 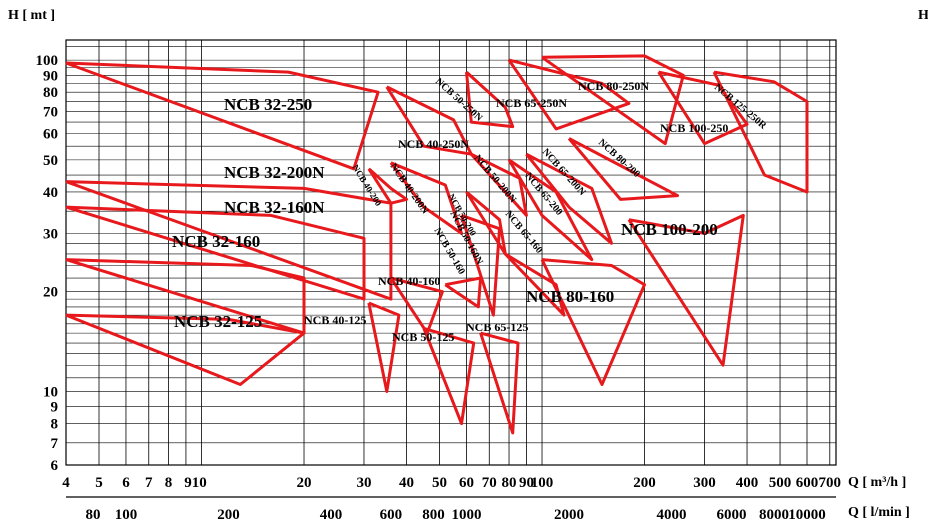 What do you see at coordinates (92, 515) in the screenshot?
I see `x-tick-label-lmin: 80` at bounding box center [92, 515].